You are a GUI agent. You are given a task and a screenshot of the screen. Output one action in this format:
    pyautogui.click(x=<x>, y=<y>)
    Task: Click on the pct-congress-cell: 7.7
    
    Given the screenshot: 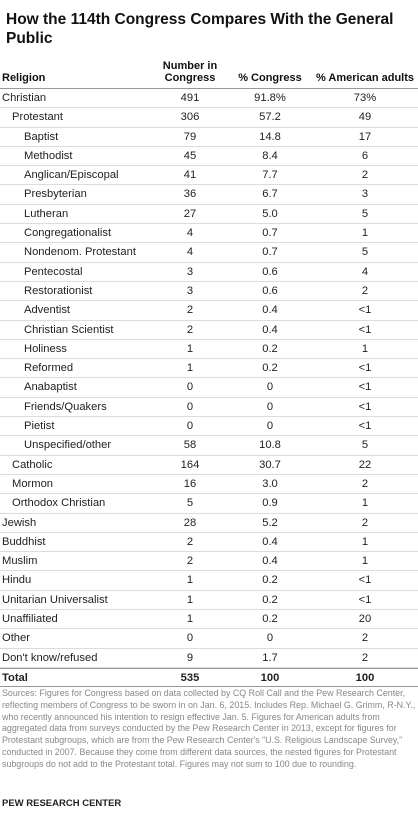 What is the action you would take?
    pyautogui.click(x=270, y=175)
    